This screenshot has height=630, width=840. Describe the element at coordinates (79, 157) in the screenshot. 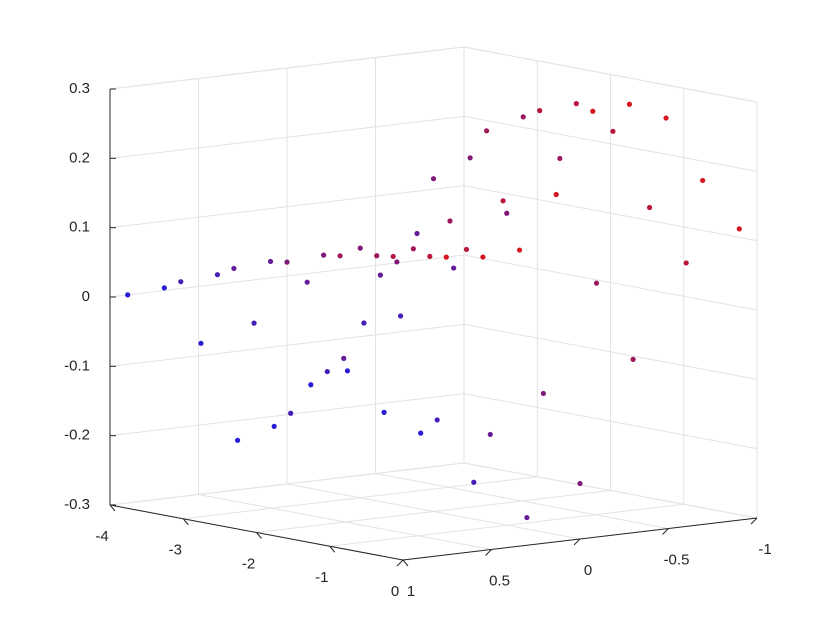

I see `z-tick-label: 0.2` at that location.